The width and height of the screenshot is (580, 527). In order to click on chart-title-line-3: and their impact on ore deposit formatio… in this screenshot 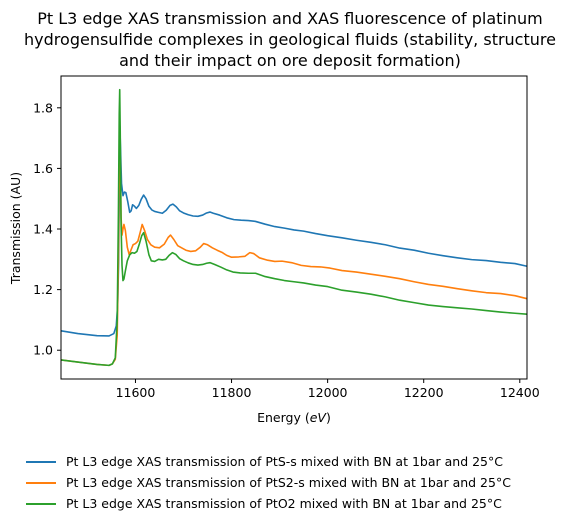, I will do `click(290, 60)`.